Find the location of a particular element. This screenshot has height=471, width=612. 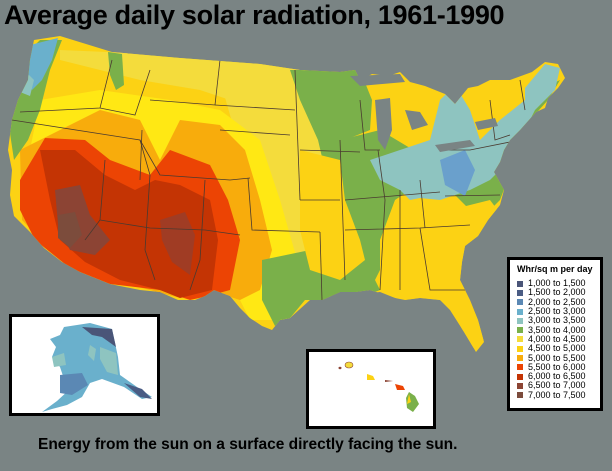

legend-item: 3,000 to 3,500 is located at coordinates (556, 320).